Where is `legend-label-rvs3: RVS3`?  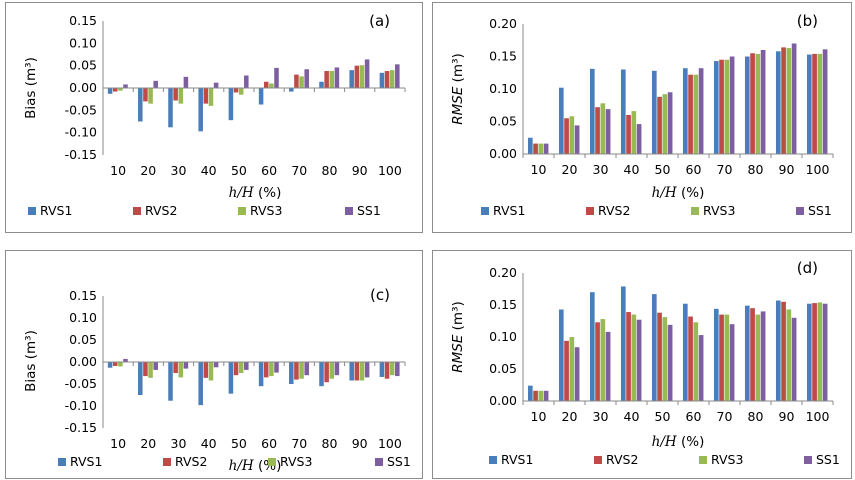 legend-label-rvs3: RVS3 is located at coordinates (719, 210).